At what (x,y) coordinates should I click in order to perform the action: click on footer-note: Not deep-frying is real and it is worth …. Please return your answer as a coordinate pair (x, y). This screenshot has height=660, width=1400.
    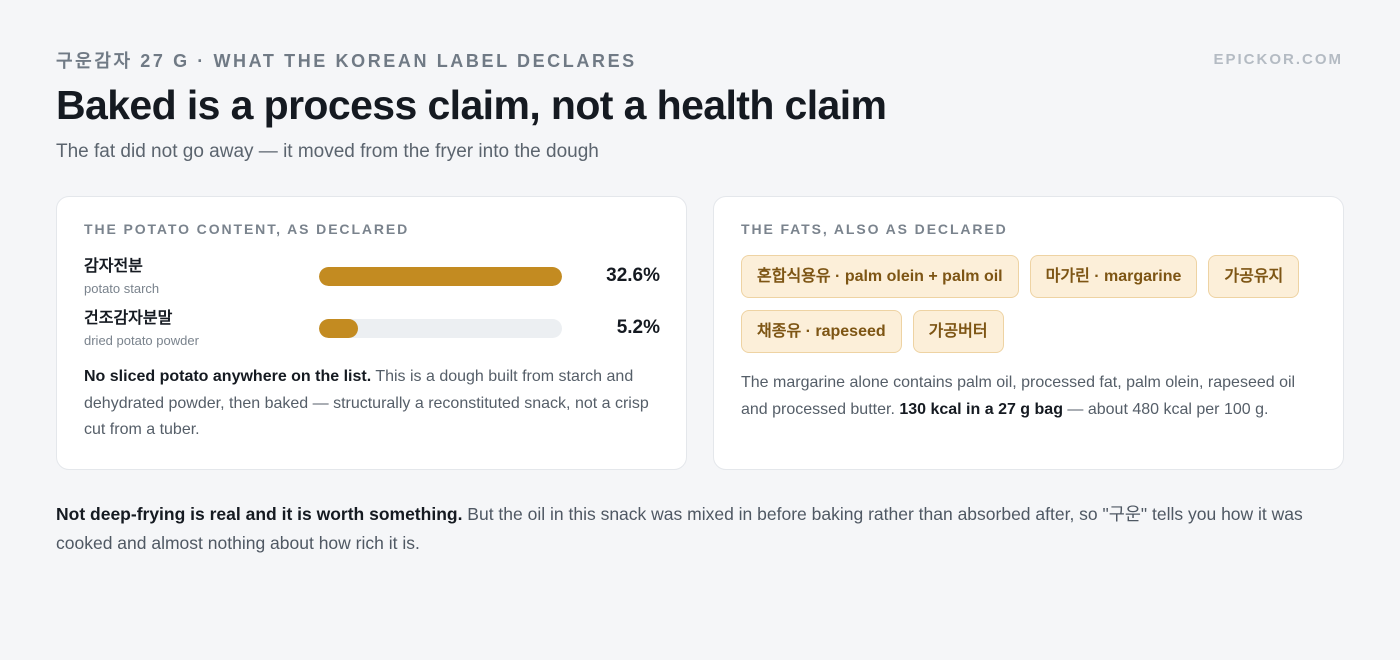
    Looking at the image, I should click on (686, 529).